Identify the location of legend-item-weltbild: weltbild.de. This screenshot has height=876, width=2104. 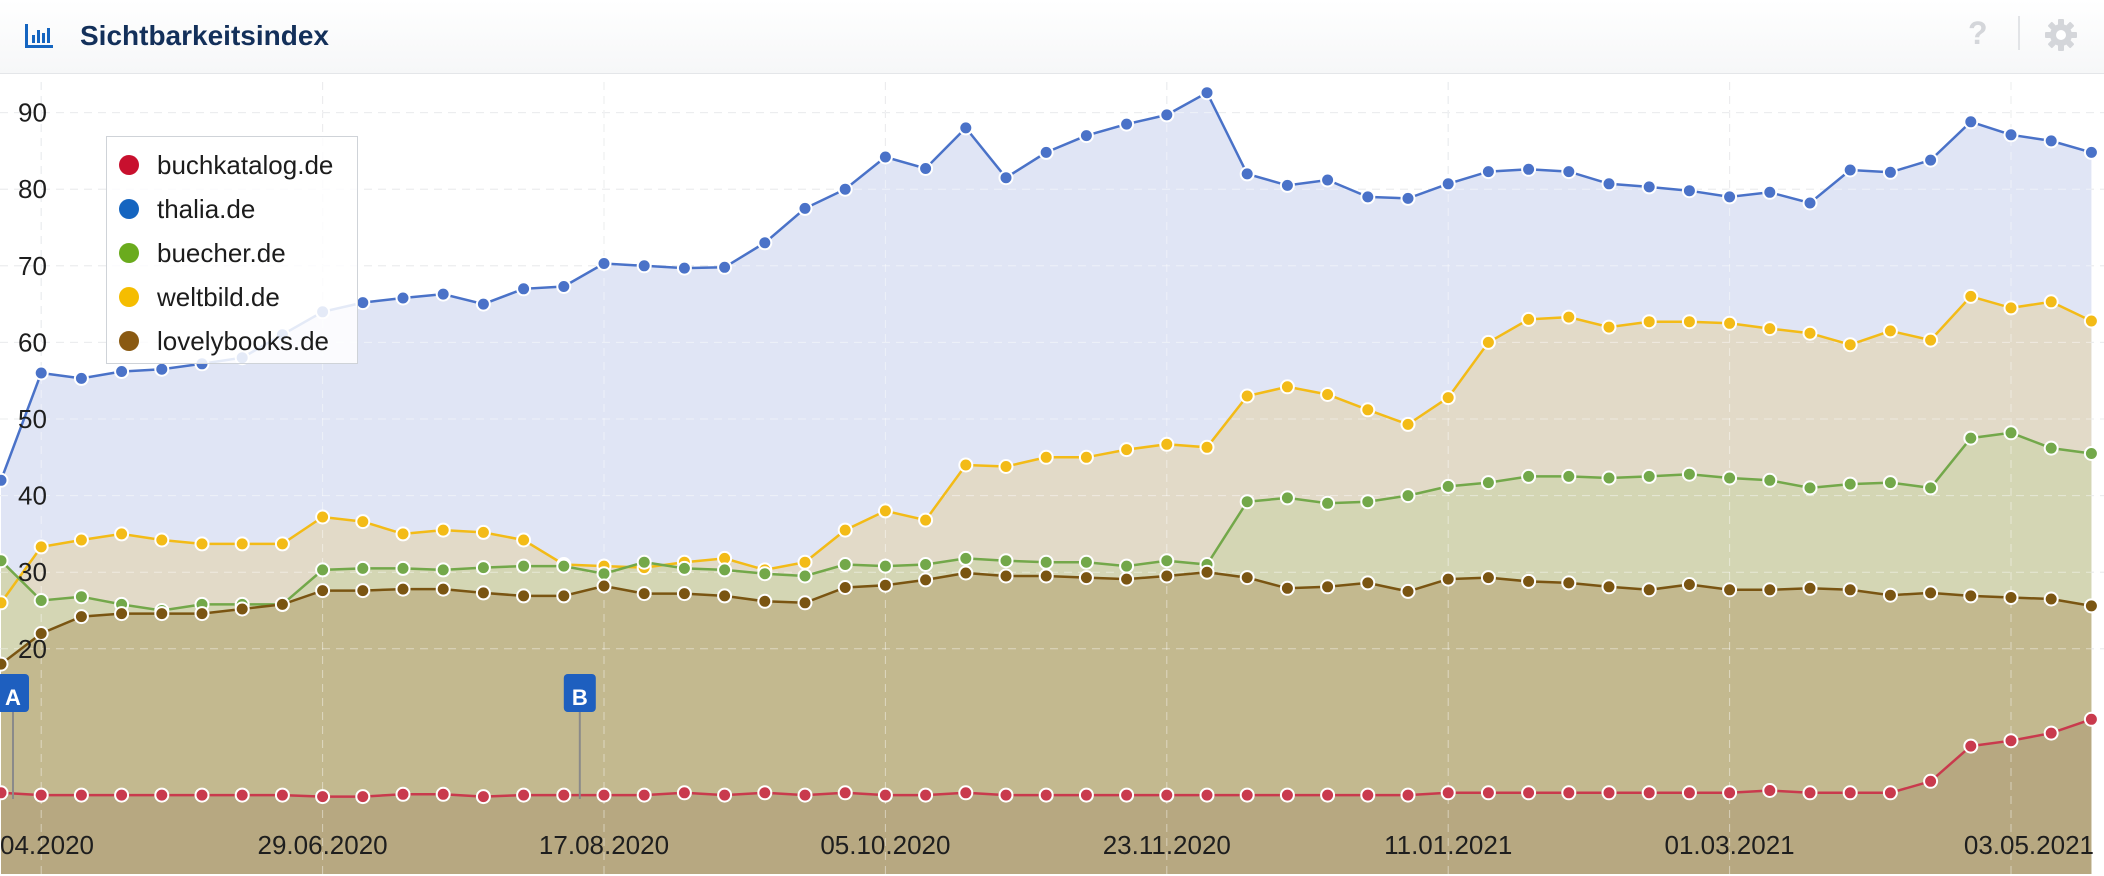
(199, 297).